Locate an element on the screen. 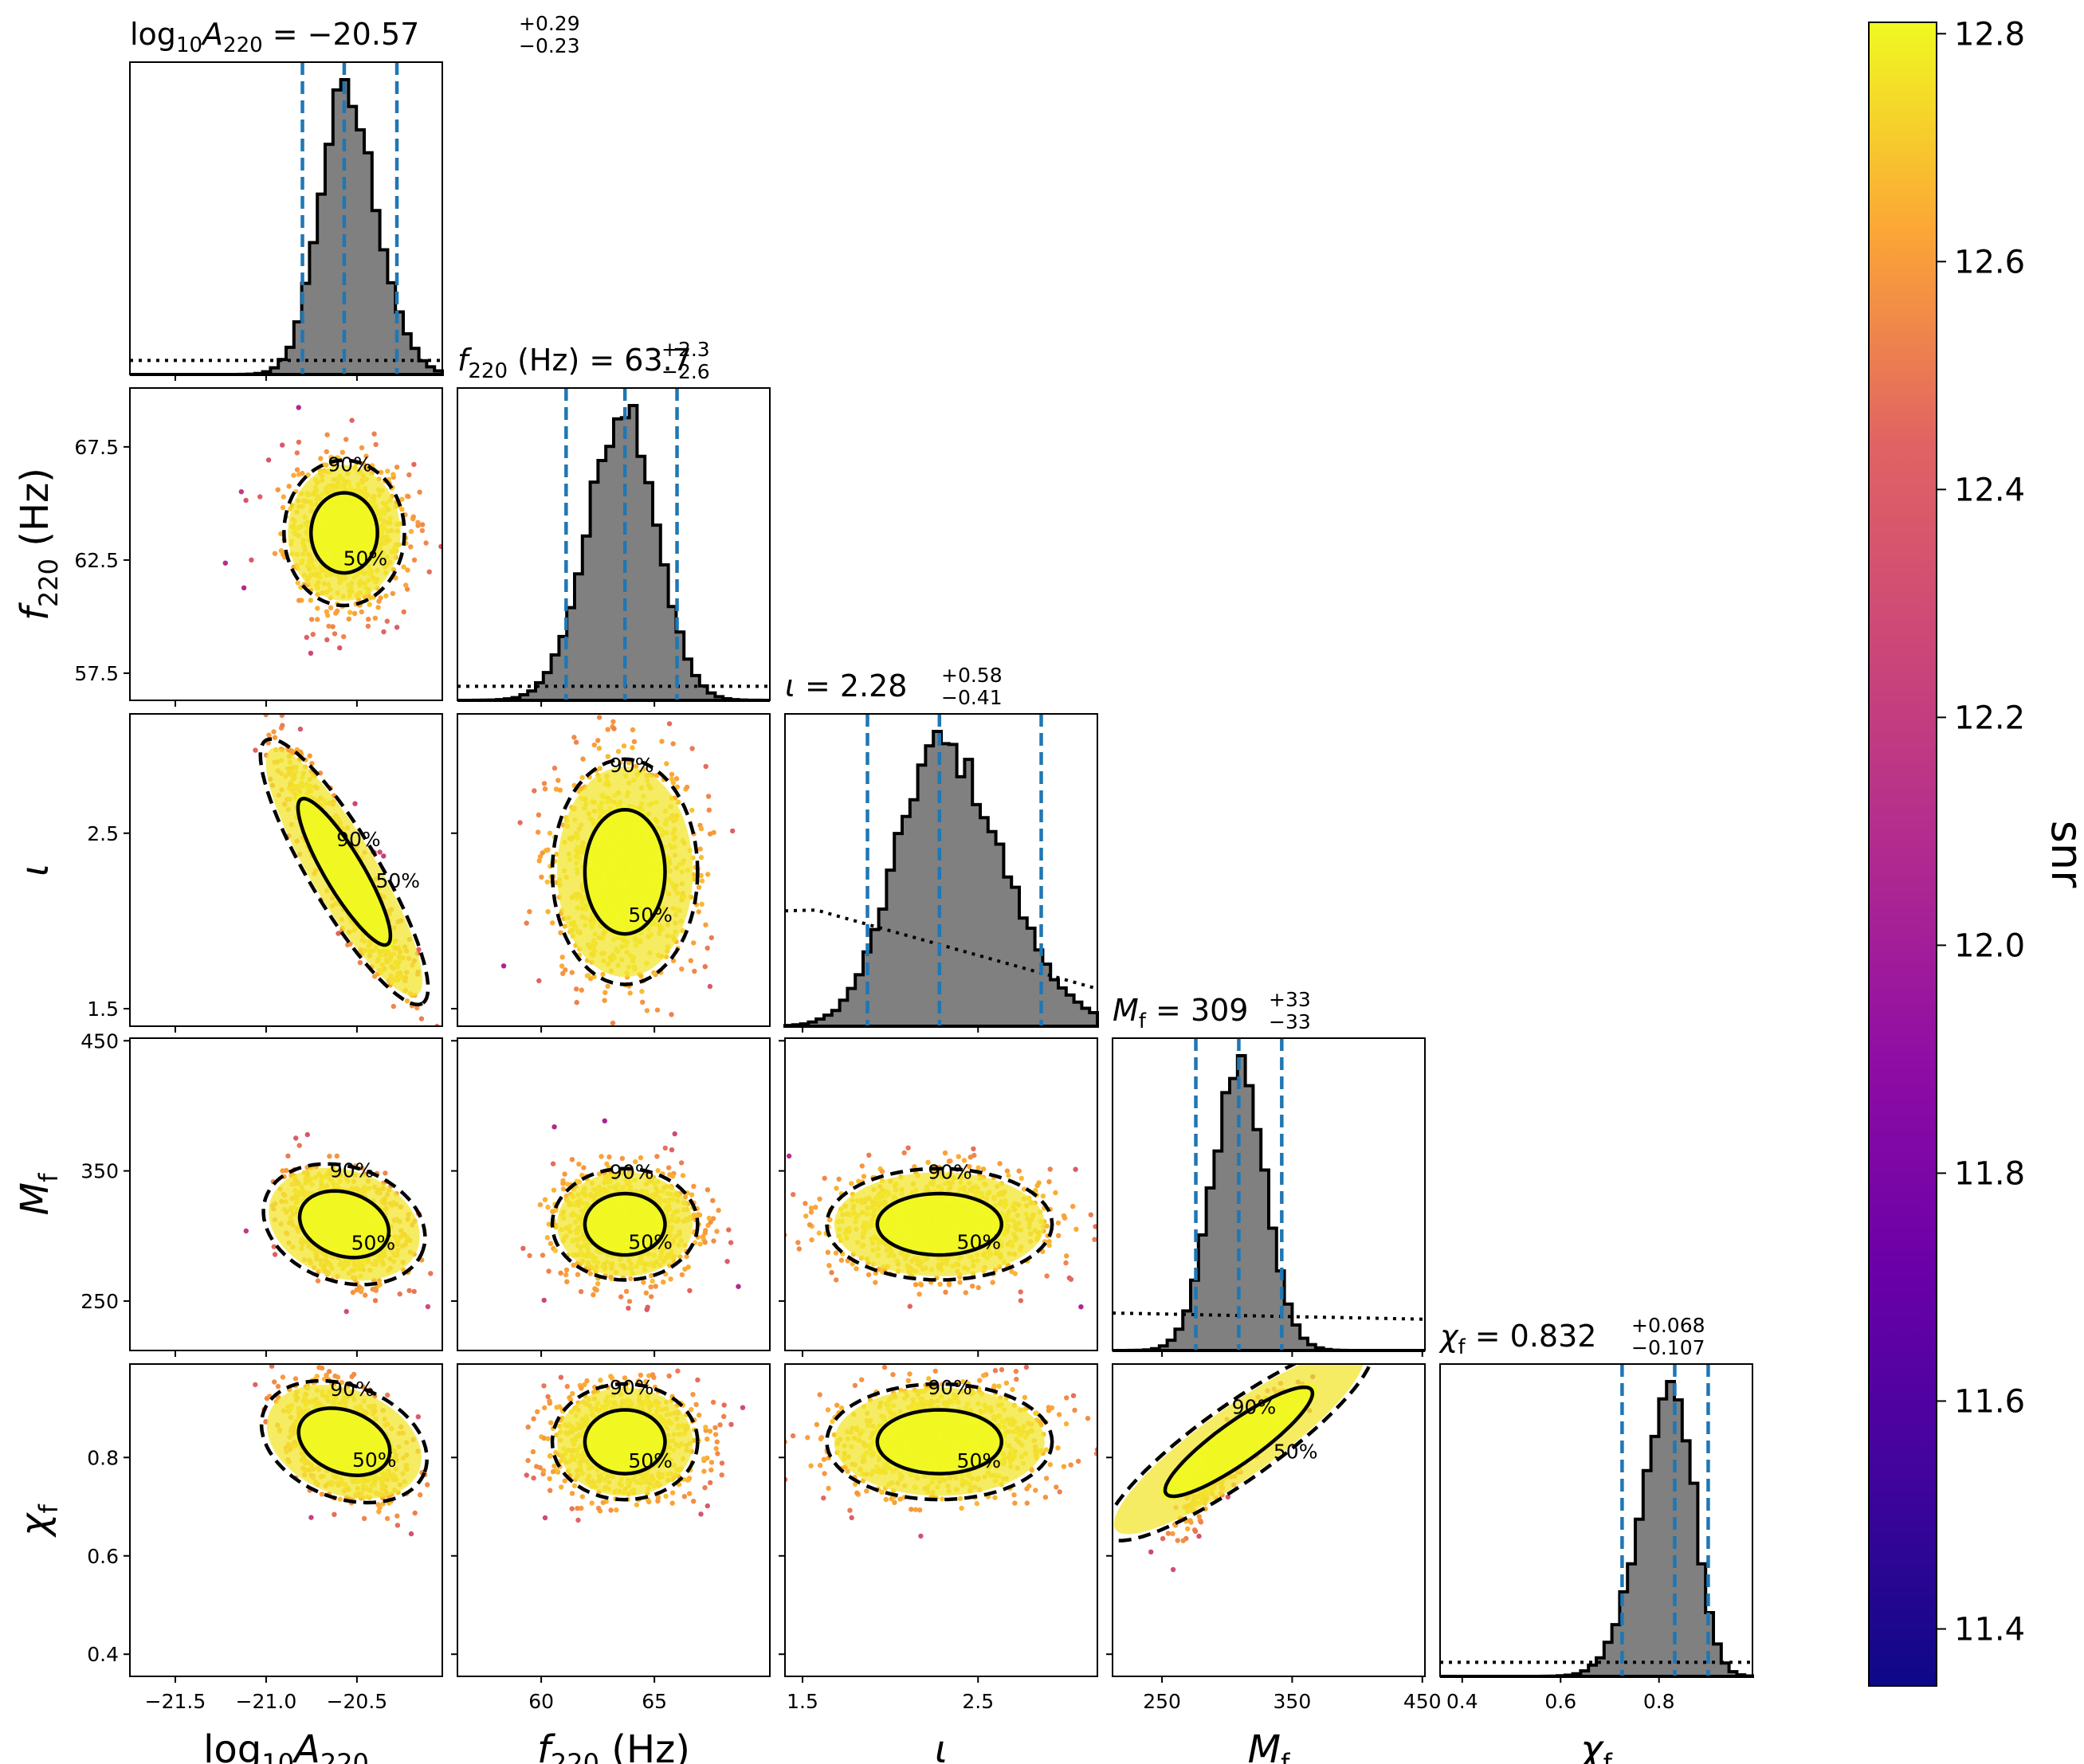 This screenshot has width=2084, height=1764. histogram-f220 is located at coordinates (613, 553).